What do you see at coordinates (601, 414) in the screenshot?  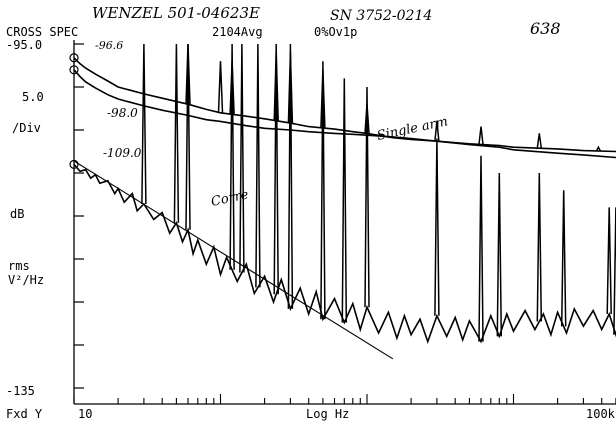 I see `x-end-label: 100k` at bounding box center [601, 414].